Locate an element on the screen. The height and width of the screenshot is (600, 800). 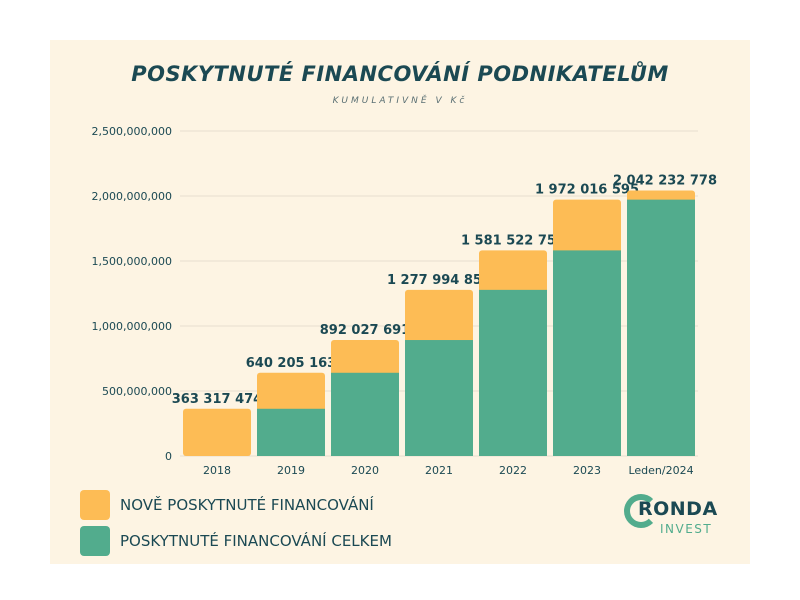
y-tick-label: 2,500,000,000 is located at coordinates (132, 131).